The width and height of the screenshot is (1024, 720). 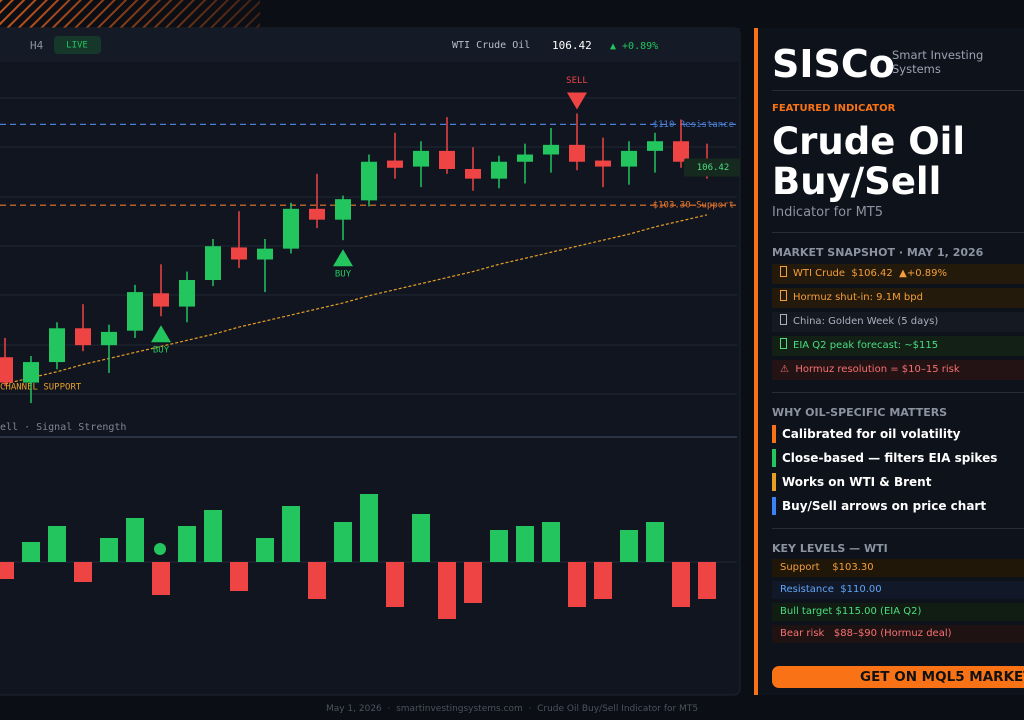 I want to click on brand-sub: Smart Investing Systems, so click(x=938, y=62).